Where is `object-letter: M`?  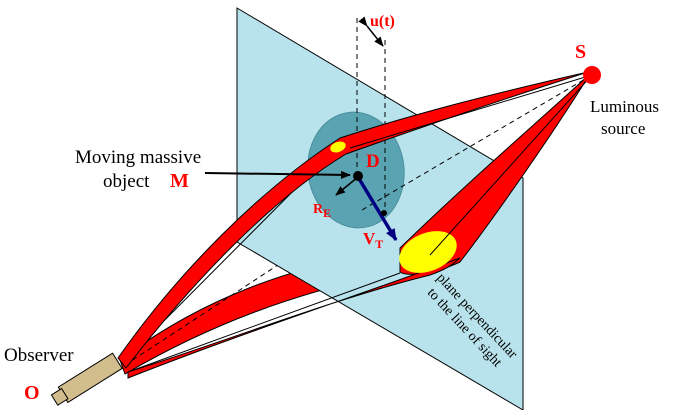
object-letter: M is located at coordinates (179, 181).